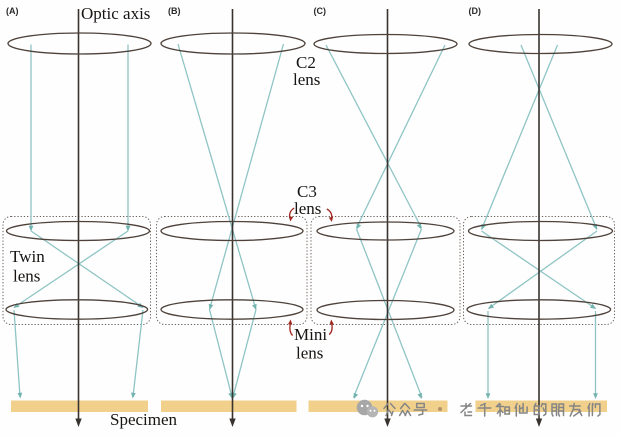  Describe the element at coordinates (27, 256) in the screenshot. I see `svg-text: Twin` at that location.